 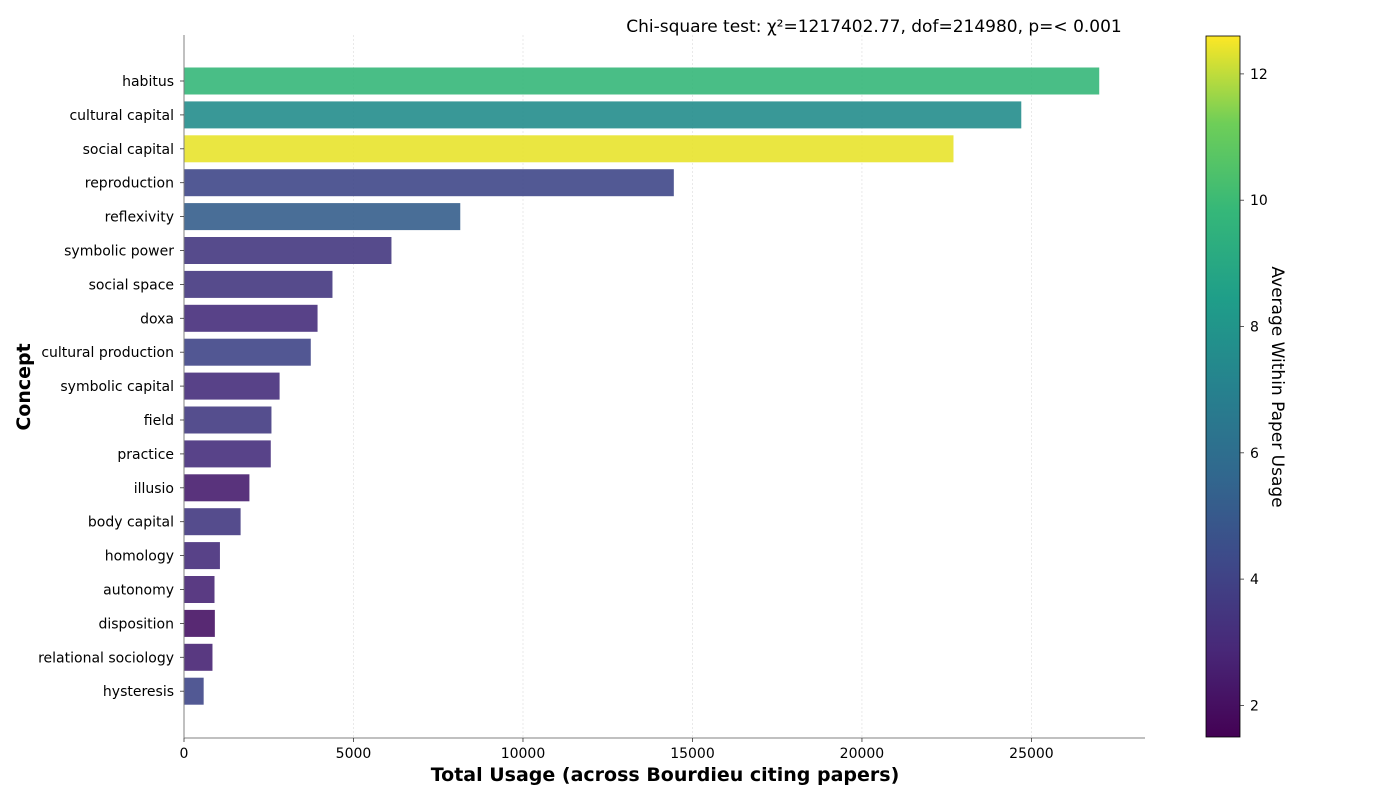 What do you see at coordinates (692, 754) in the screenshot?
I see `x-tick-label: 15000` at bounding box center [692, 754].